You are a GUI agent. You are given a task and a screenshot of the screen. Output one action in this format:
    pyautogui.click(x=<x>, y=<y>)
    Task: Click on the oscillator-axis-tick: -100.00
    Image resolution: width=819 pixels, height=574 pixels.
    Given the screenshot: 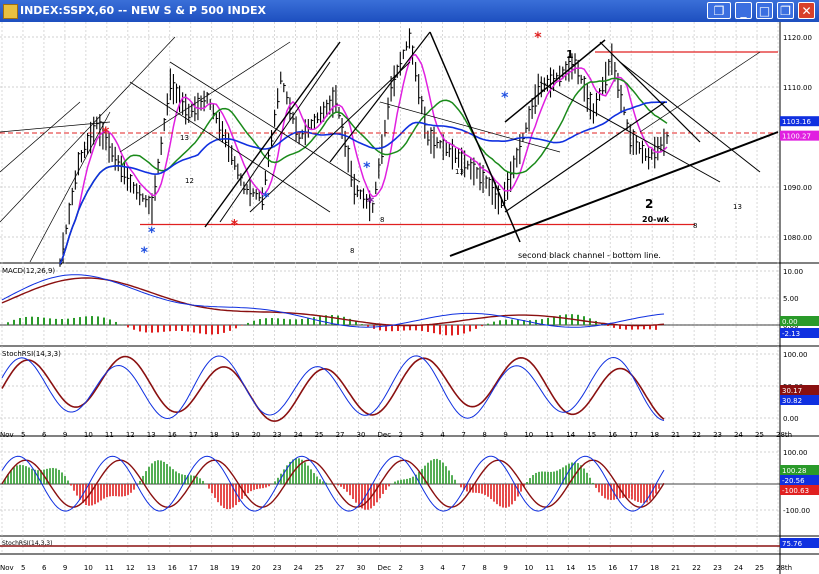 What is the action you would take?
    pyautogui.click(x=796, y=511)
    